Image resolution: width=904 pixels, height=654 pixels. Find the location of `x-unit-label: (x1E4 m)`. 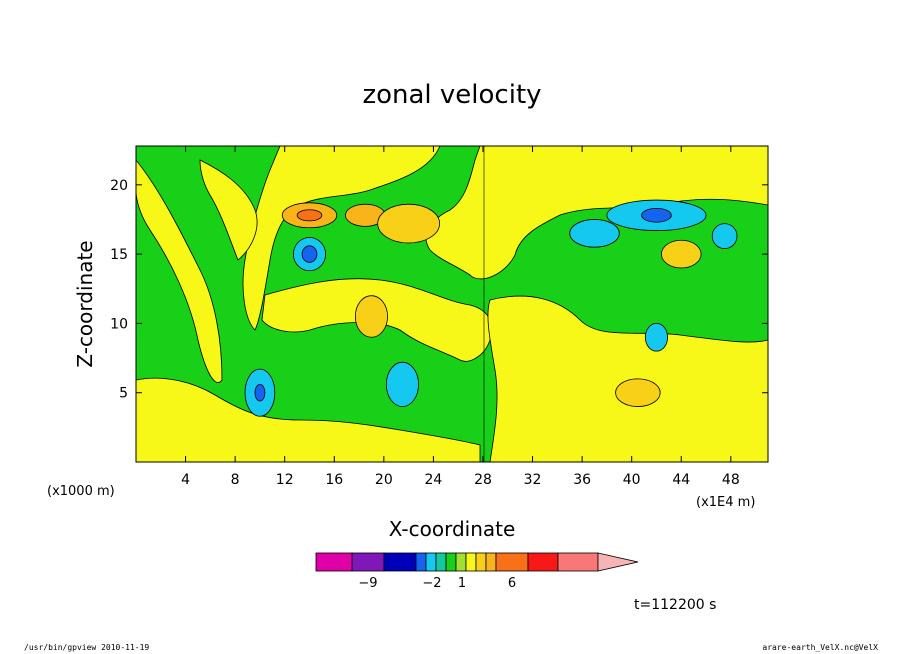

x-unit-label: (x1E4 m) is located at coordinates (725, 502).